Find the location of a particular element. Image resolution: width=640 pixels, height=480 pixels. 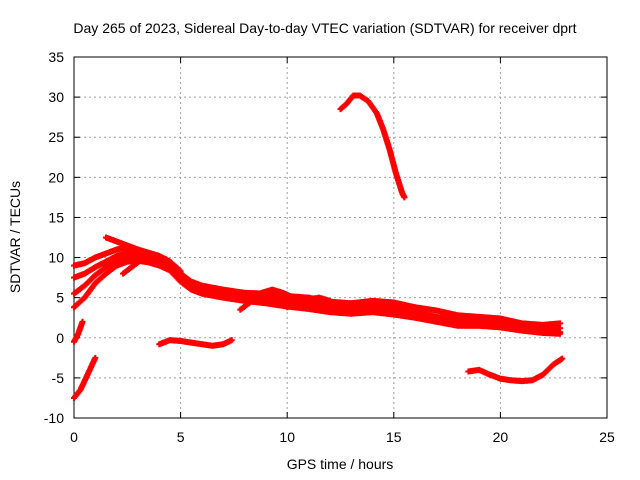

x-tick-label: 20 is located at coordinates (501, 437).